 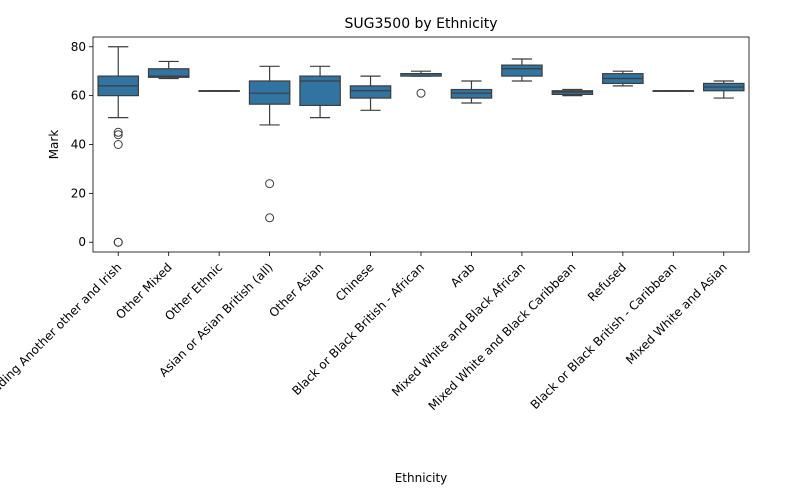 What do you see at coordinates (78, 193) in the screenshot?
I see `y-tick-label: 20` at bounding box center [78, 193].